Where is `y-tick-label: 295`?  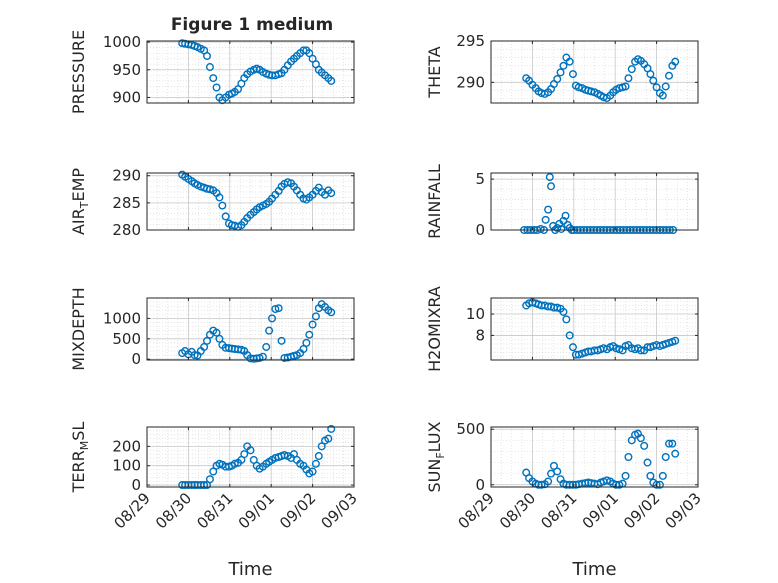
y-tick-label: 295 is located at coordinates (470, 41).